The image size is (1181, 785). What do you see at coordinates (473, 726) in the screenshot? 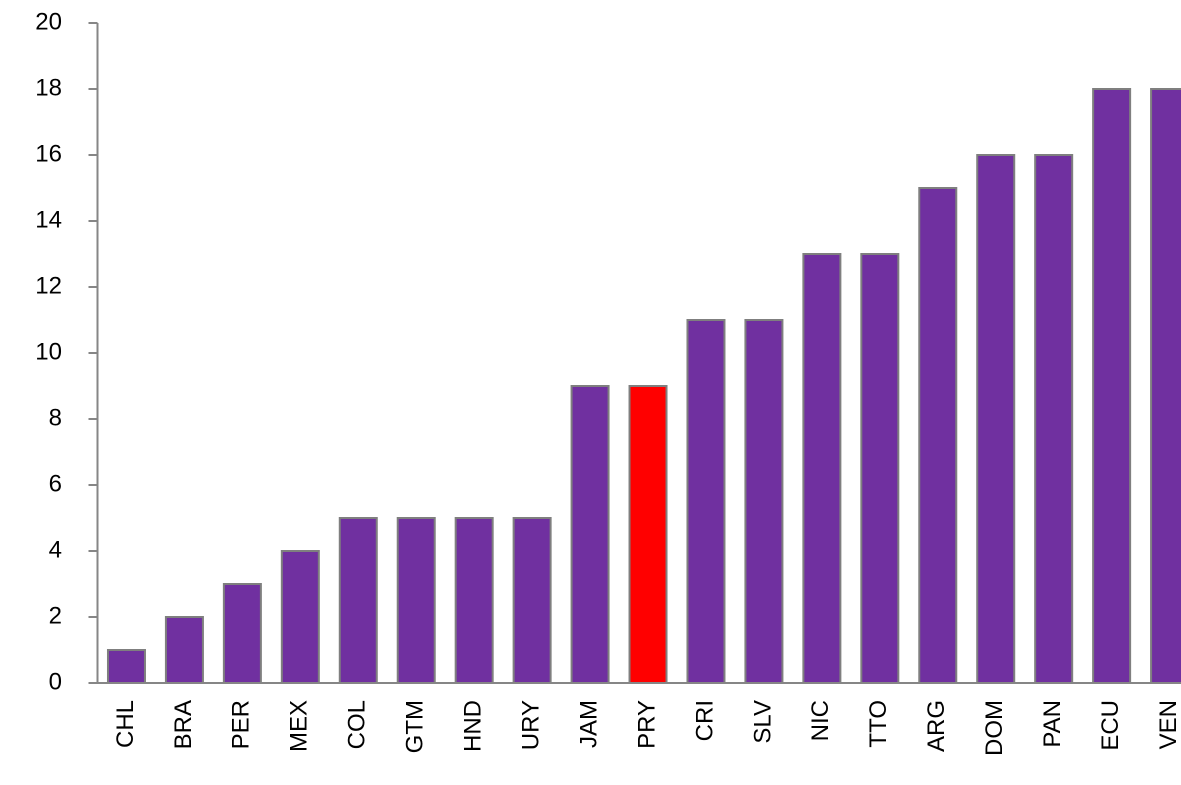
I see `x-tick-label: HND` at bounding box center [473, 726].